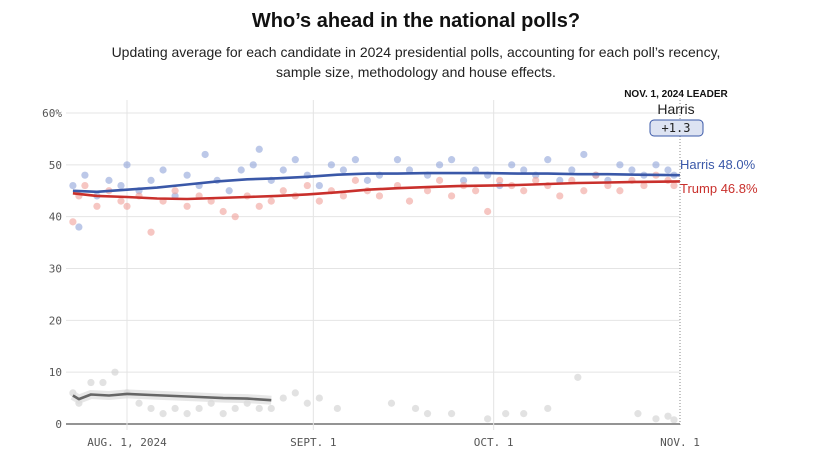 The height and width of the screenshot is (466, 832). Describe the element at coordinates (55, 320) in the screenshot. I see `y-tick-label: 20` at that location.